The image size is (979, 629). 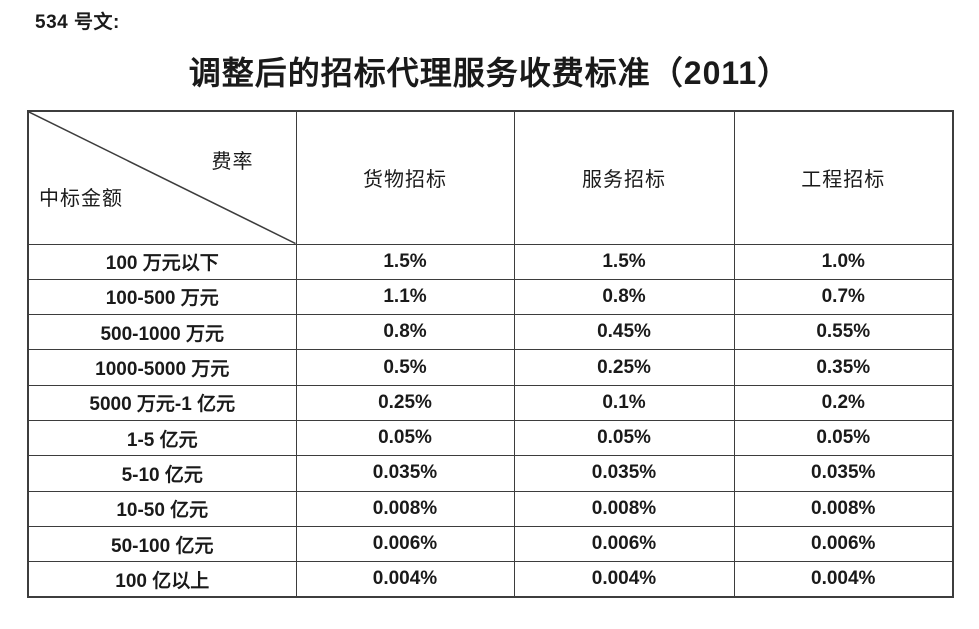 I want to click on row-label: 1-5 亿元, so click(x=162, y=438).